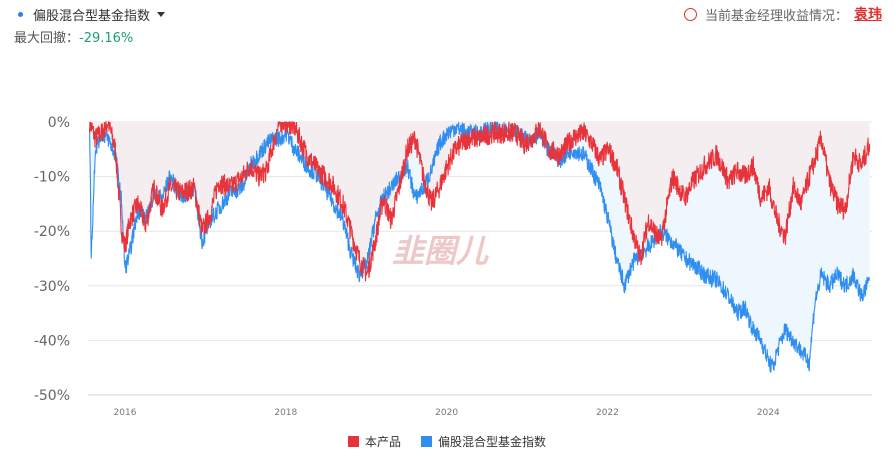  I want to click on watermark-logo: 韭圈儿, so click(440, 251).